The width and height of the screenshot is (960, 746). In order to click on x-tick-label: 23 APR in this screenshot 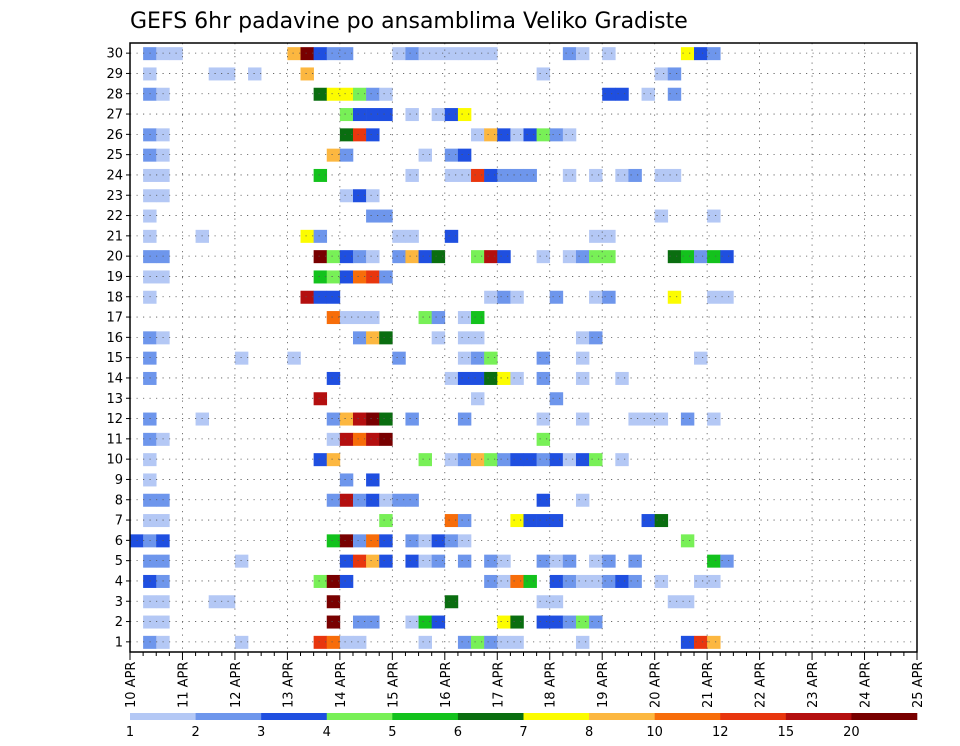, I will do `click(813, 685)`.